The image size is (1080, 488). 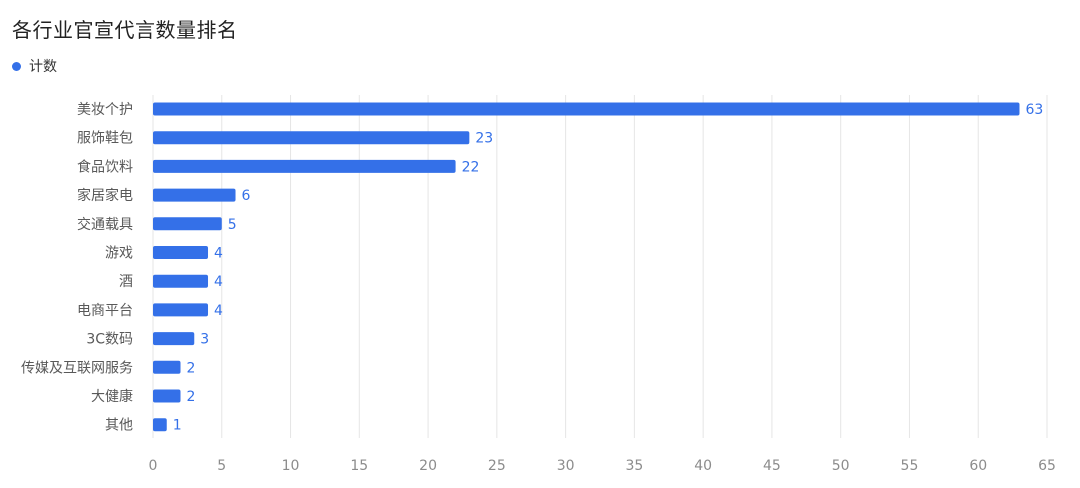 I want to click on legend: 计数, so click(x=34, y=66).